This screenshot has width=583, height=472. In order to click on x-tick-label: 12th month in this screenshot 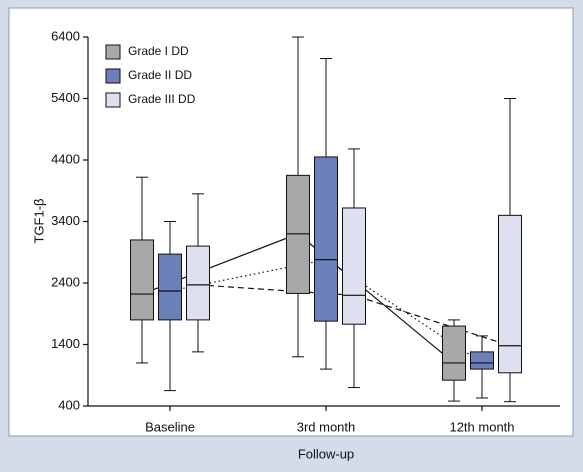, I will do `click(481, 426)`.